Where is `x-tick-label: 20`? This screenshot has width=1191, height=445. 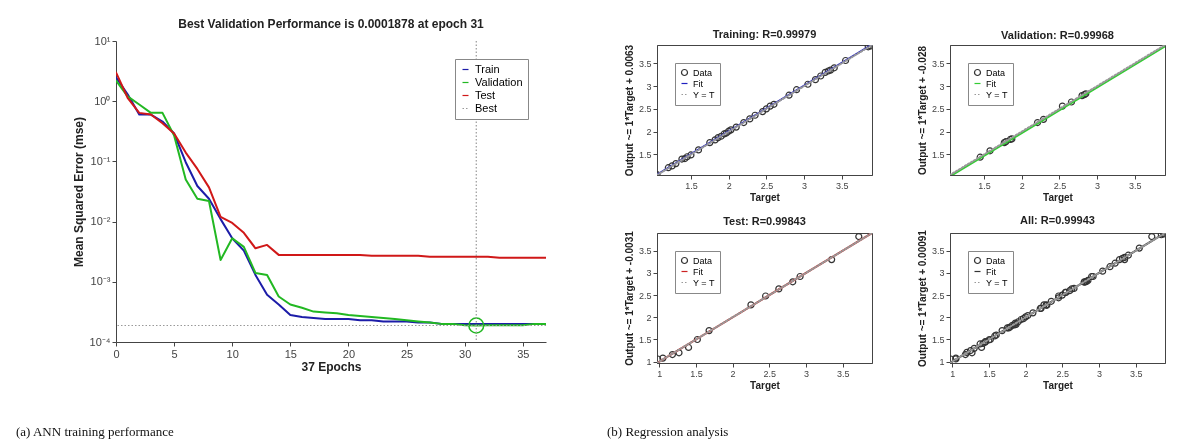
x-tick-label: 20 is located at coordinates (349, 353).